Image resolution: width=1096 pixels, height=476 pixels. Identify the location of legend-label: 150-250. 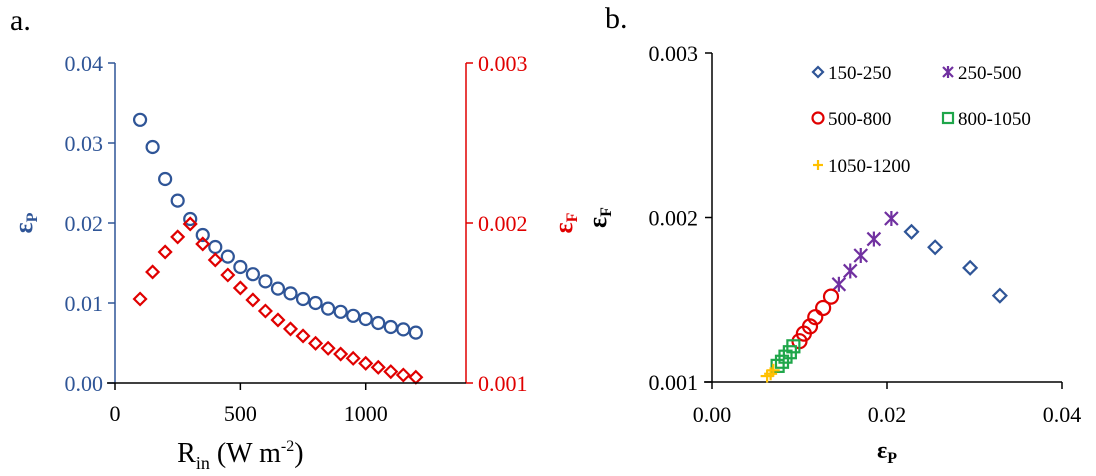
(859, 73).